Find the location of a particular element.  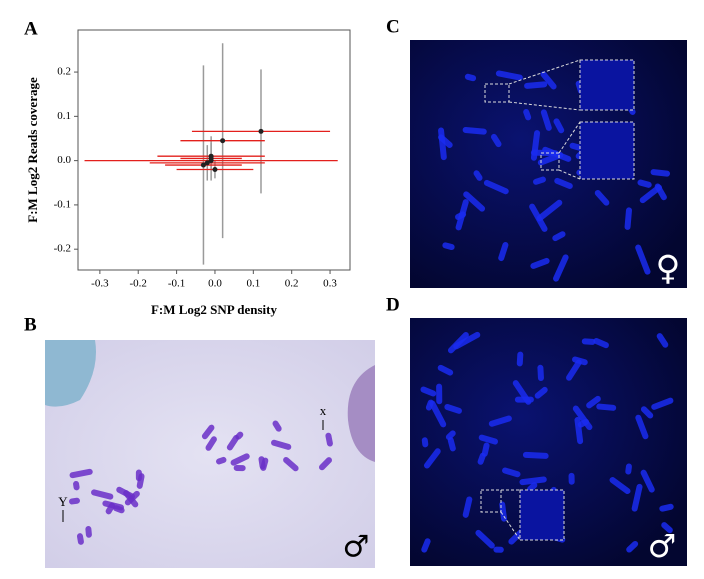

sex-symbol: ♀ is located at coordinates (668, 269).